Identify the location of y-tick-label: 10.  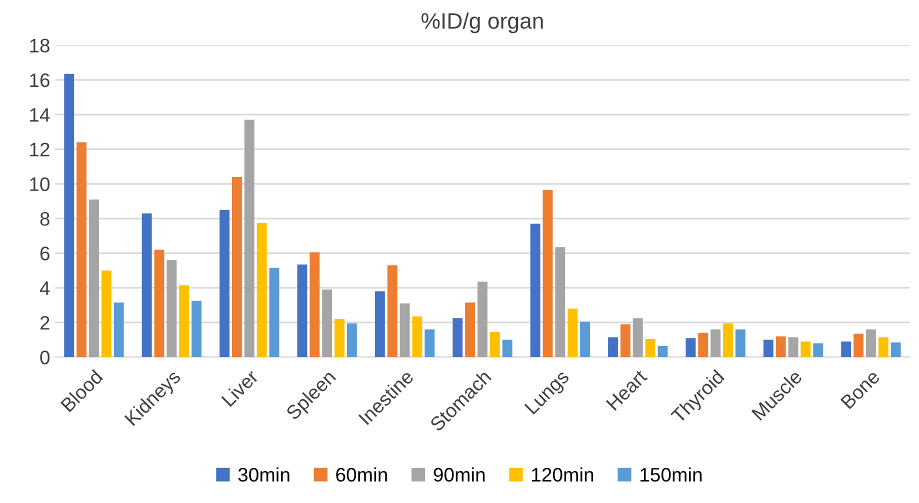
(40, 184).